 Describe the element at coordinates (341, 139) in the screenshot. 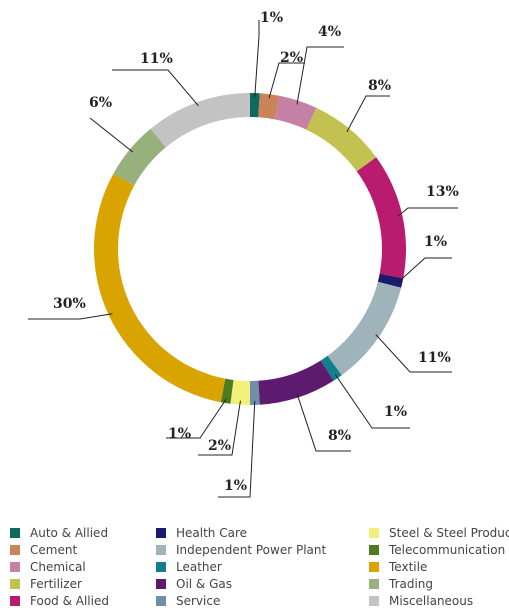

I see `slice-fertilizer` at that location.